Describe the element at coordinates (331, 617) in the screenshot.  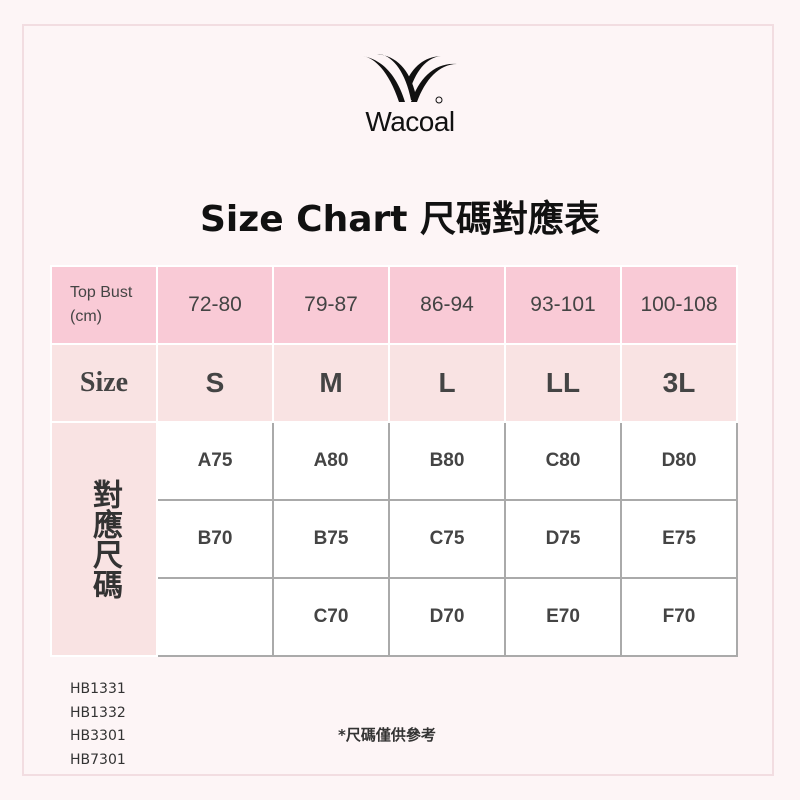
I see `cup-cell: C70` at that location.